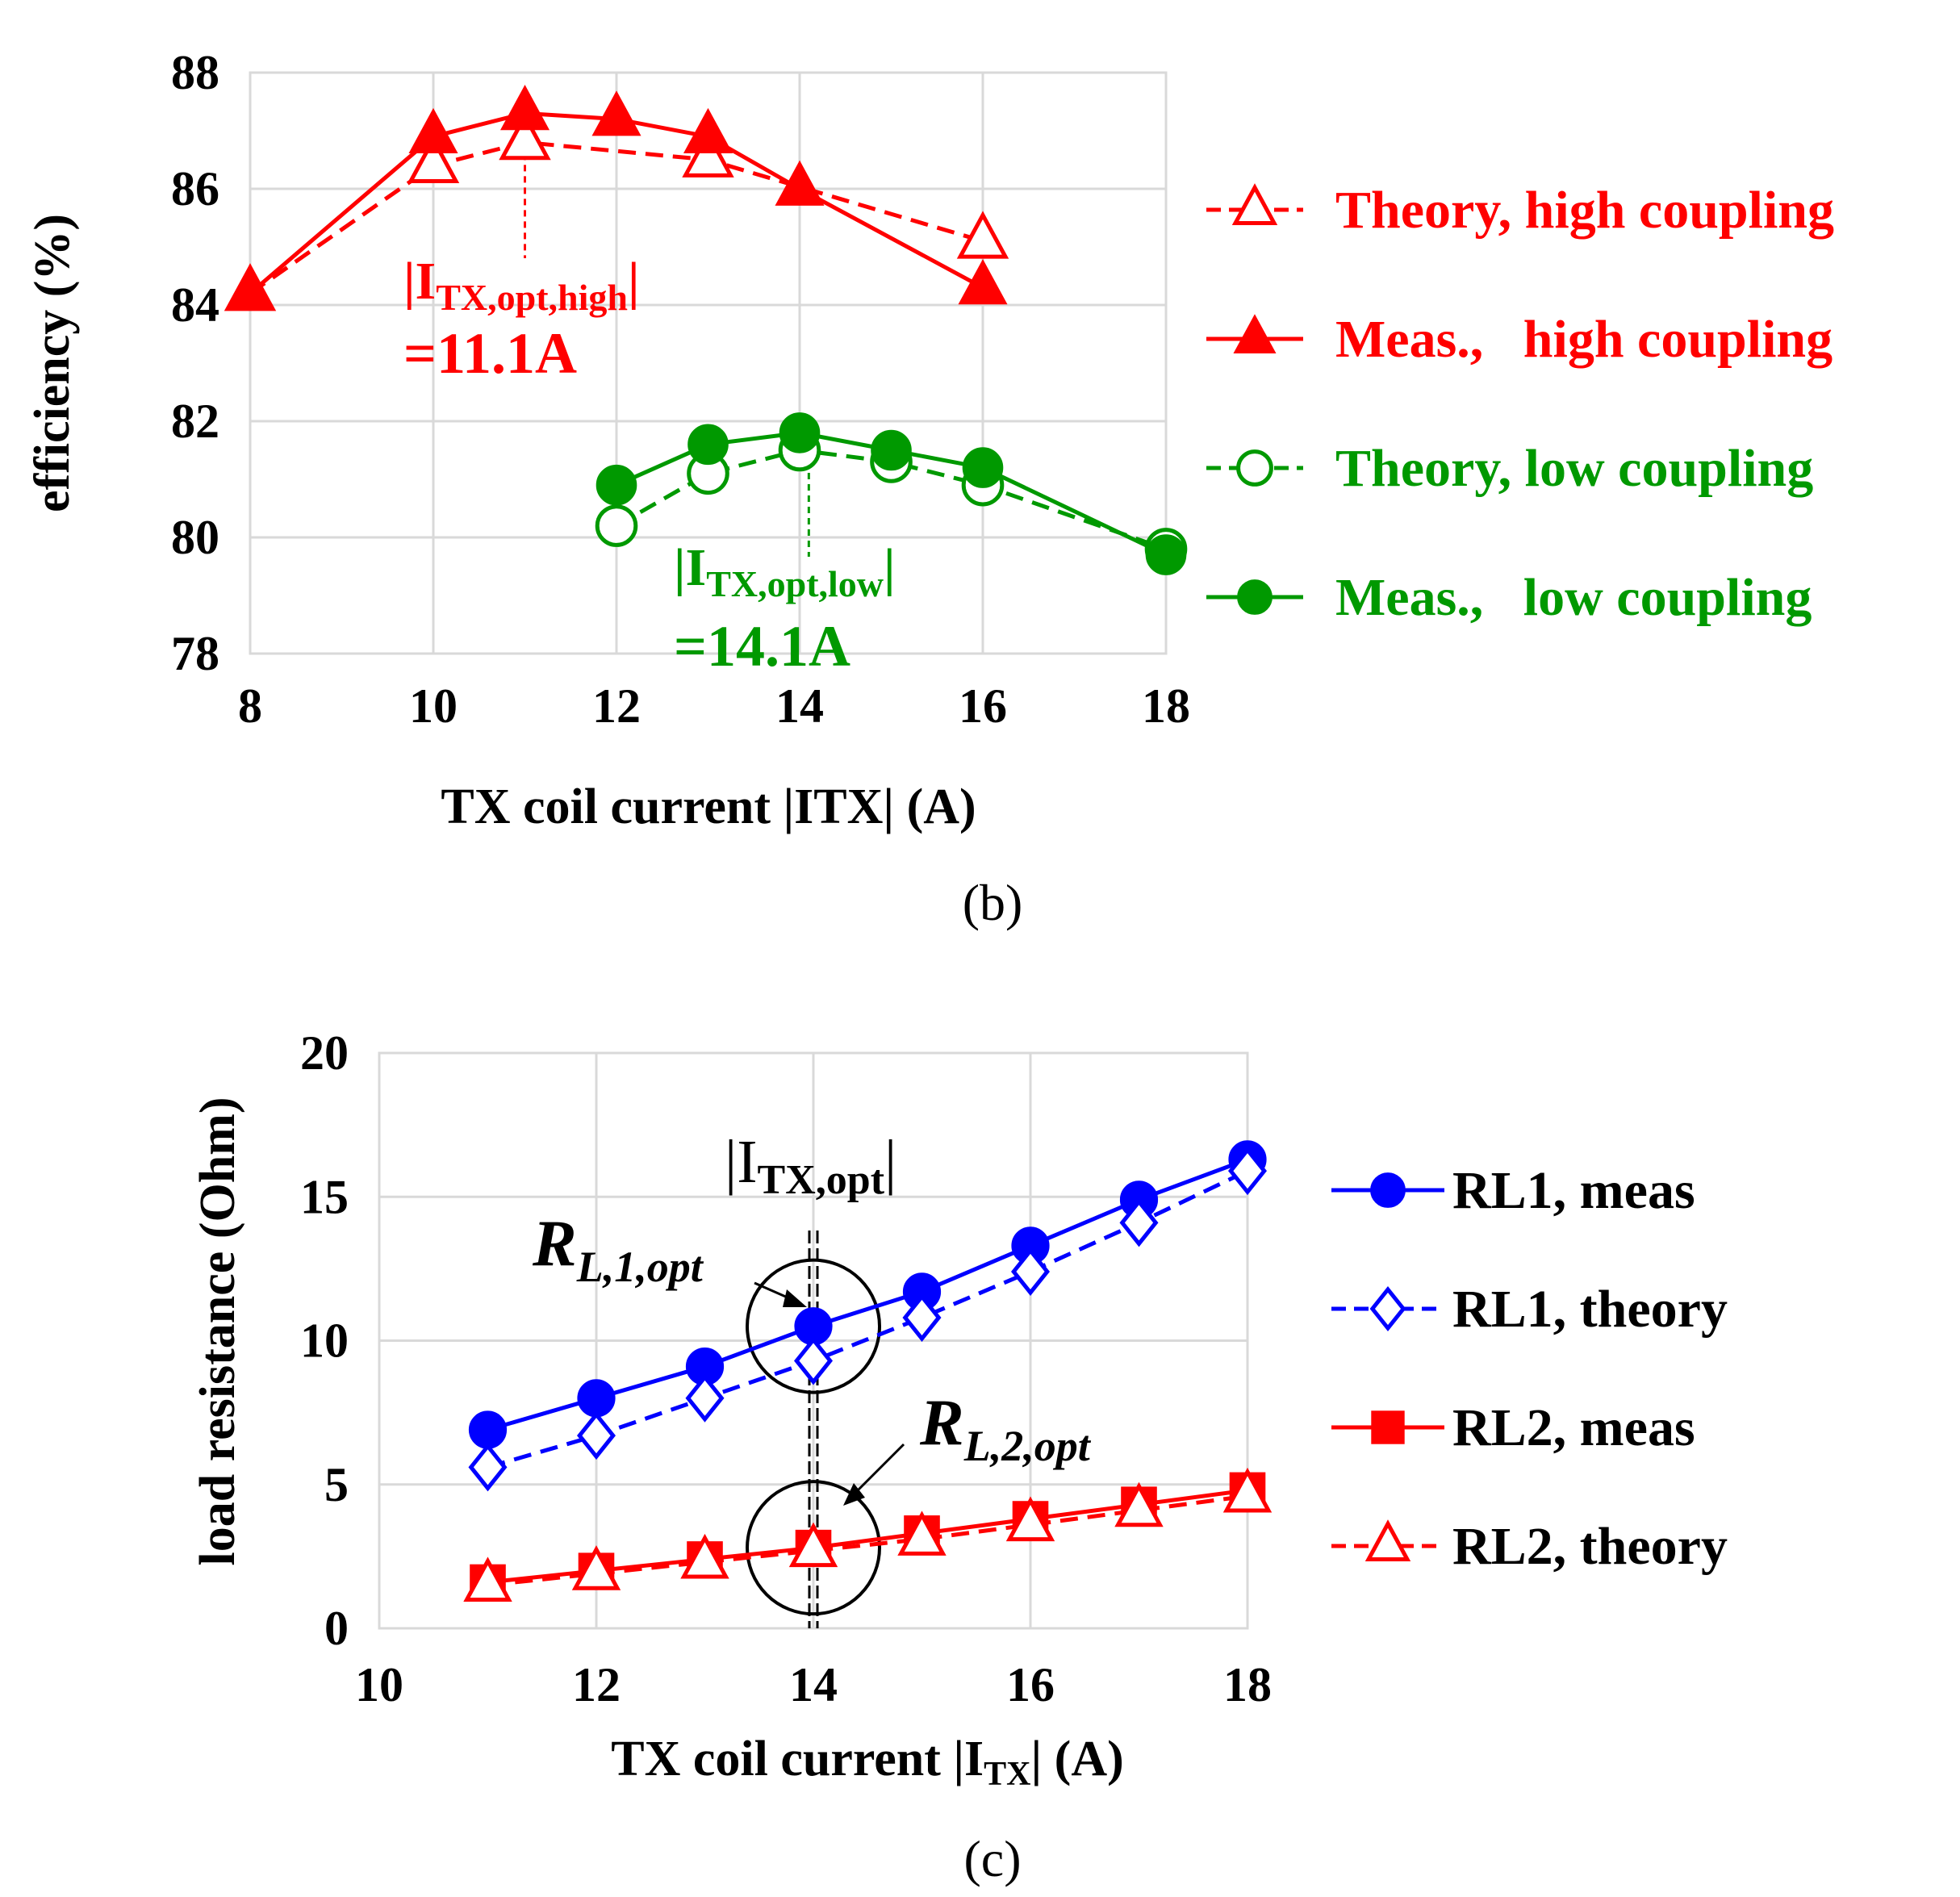  I want to click on b-legend-label: Theory, low coupling, so click(1574, 468).